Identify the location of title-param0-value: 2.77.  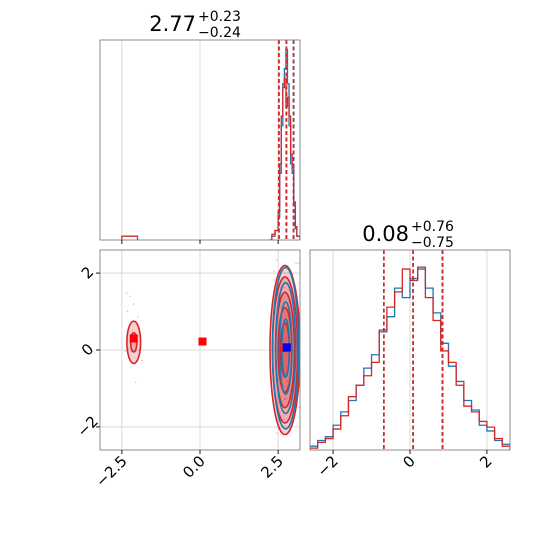
(172, 24).